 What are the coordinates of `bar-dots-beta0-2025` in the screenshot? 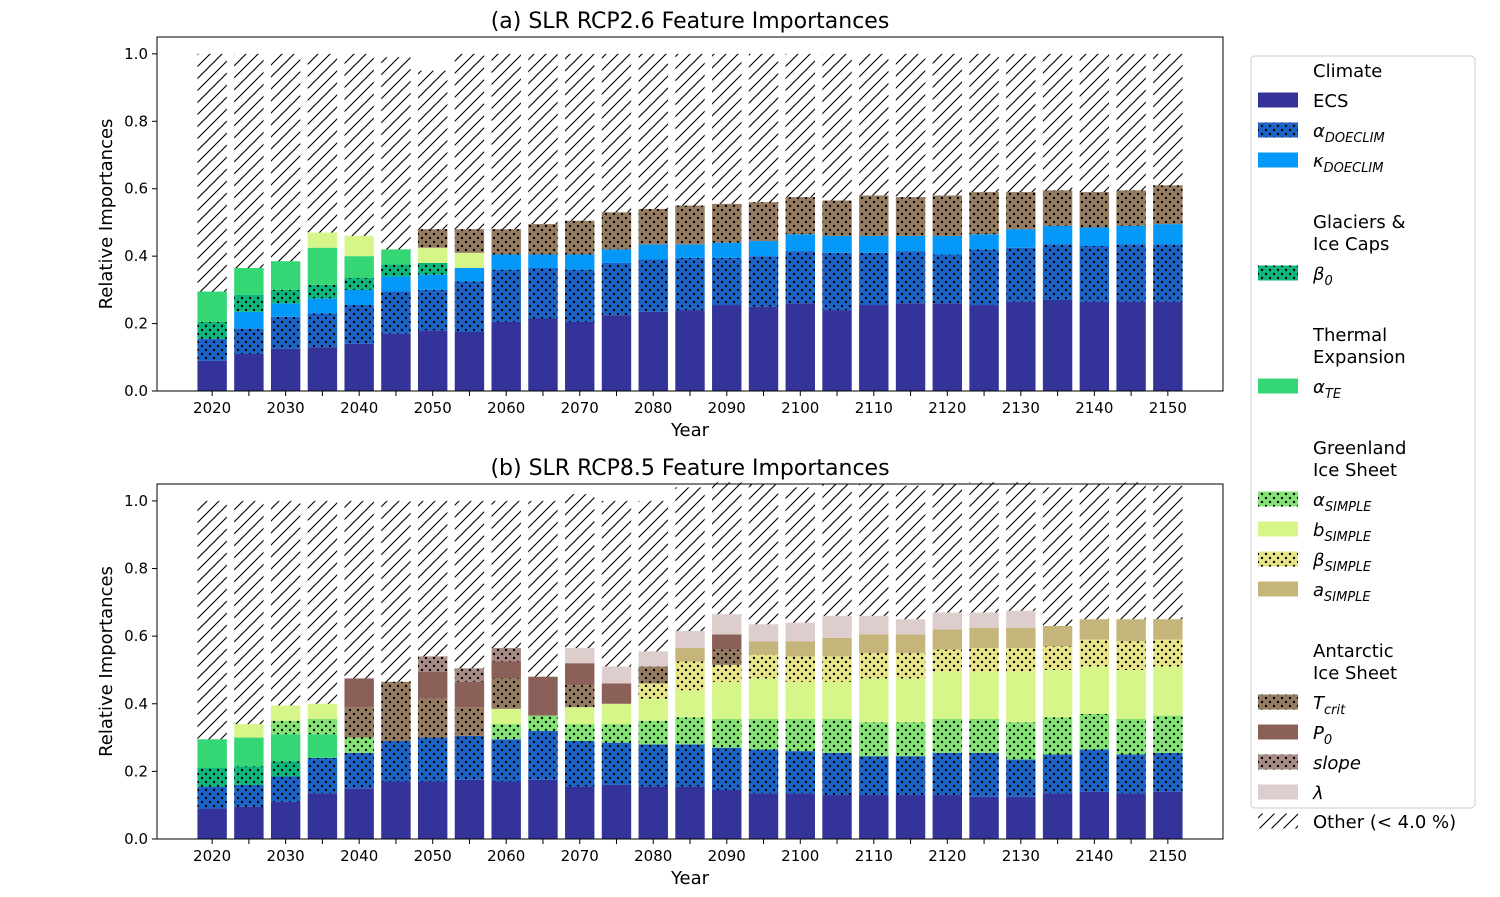 It's located at (249, 775).